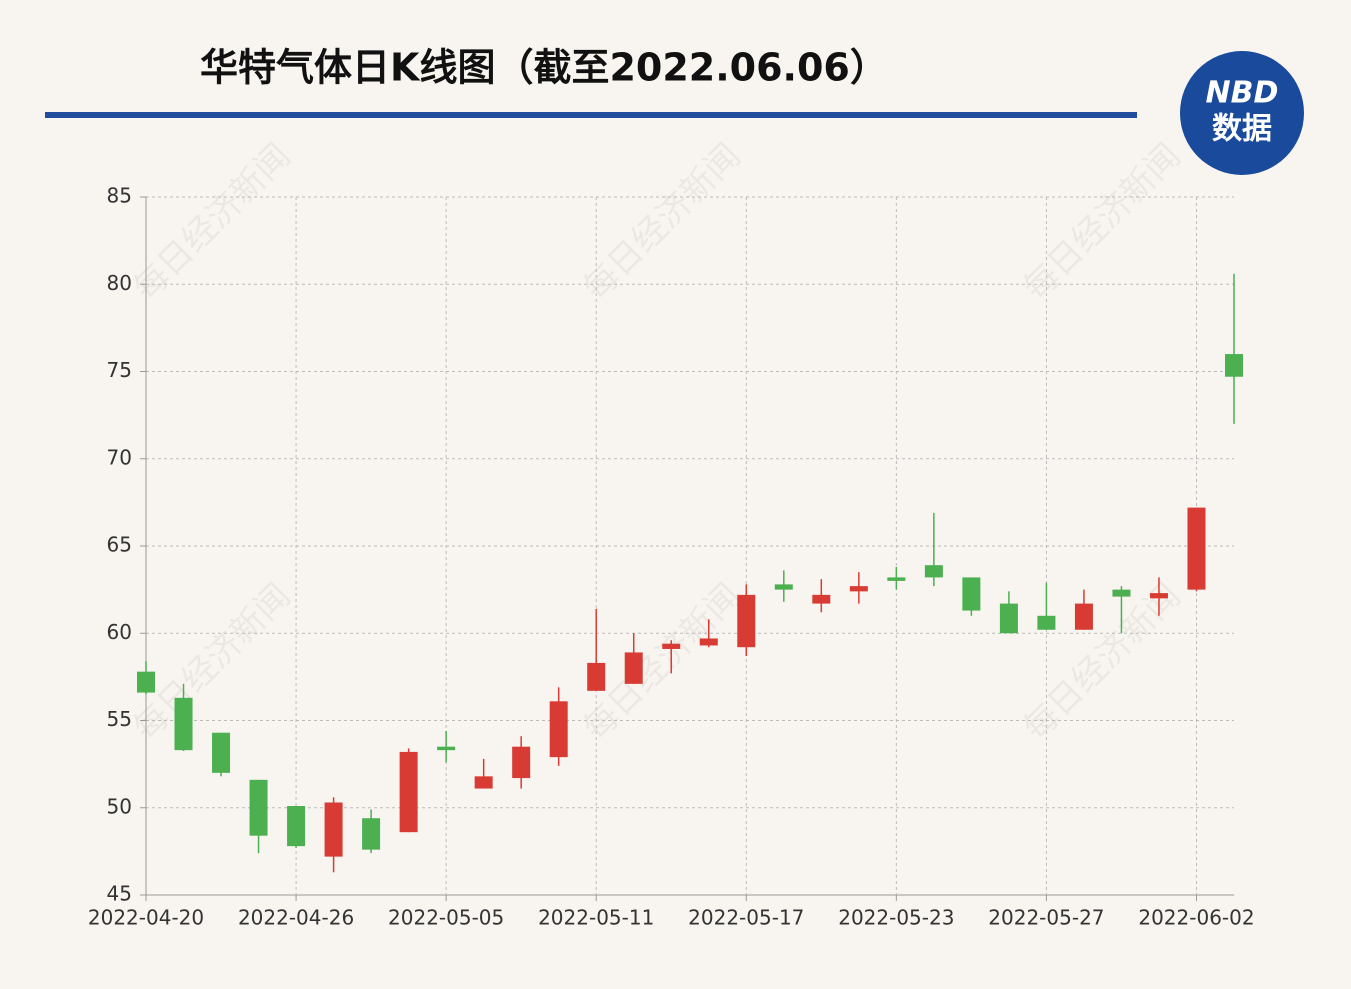 This screenshot has width=1351, height=989. Describe the element at coordinates (119, 457) in the screenshot. I see `y-tick-label: 70` at that location.